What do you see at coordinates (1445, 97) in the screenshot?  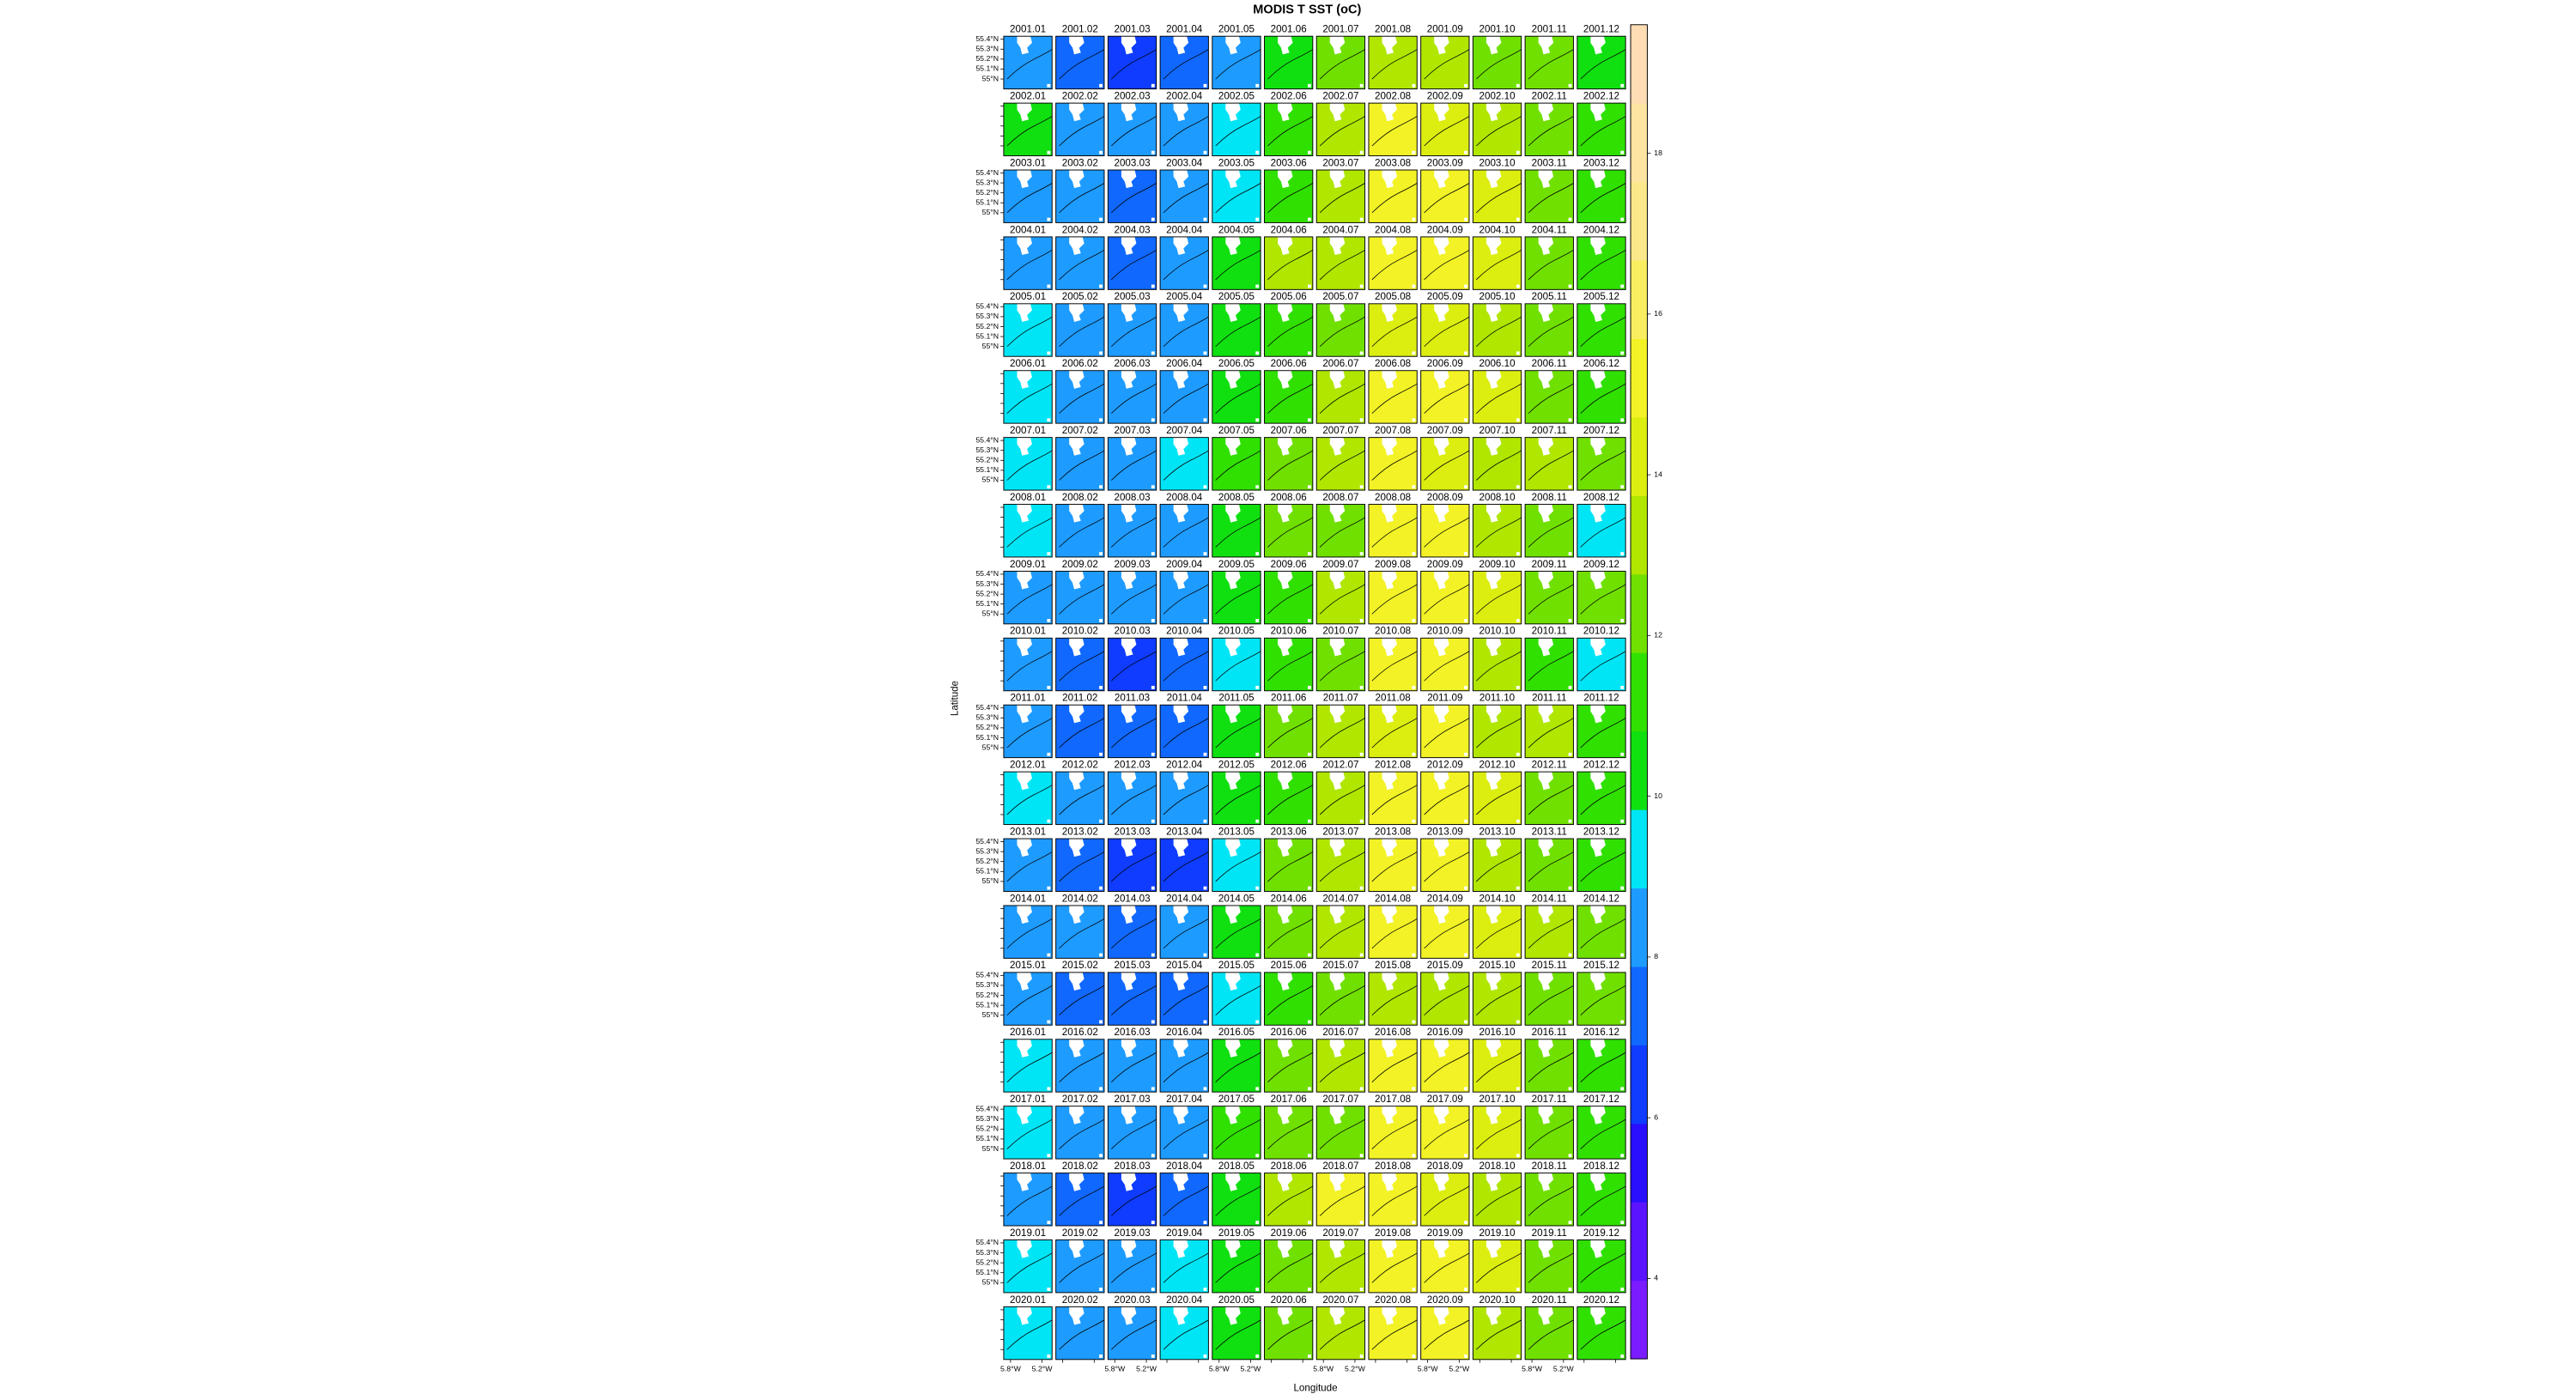 I see `panel-label: 2002.09` at bounding box center [1445, 97].